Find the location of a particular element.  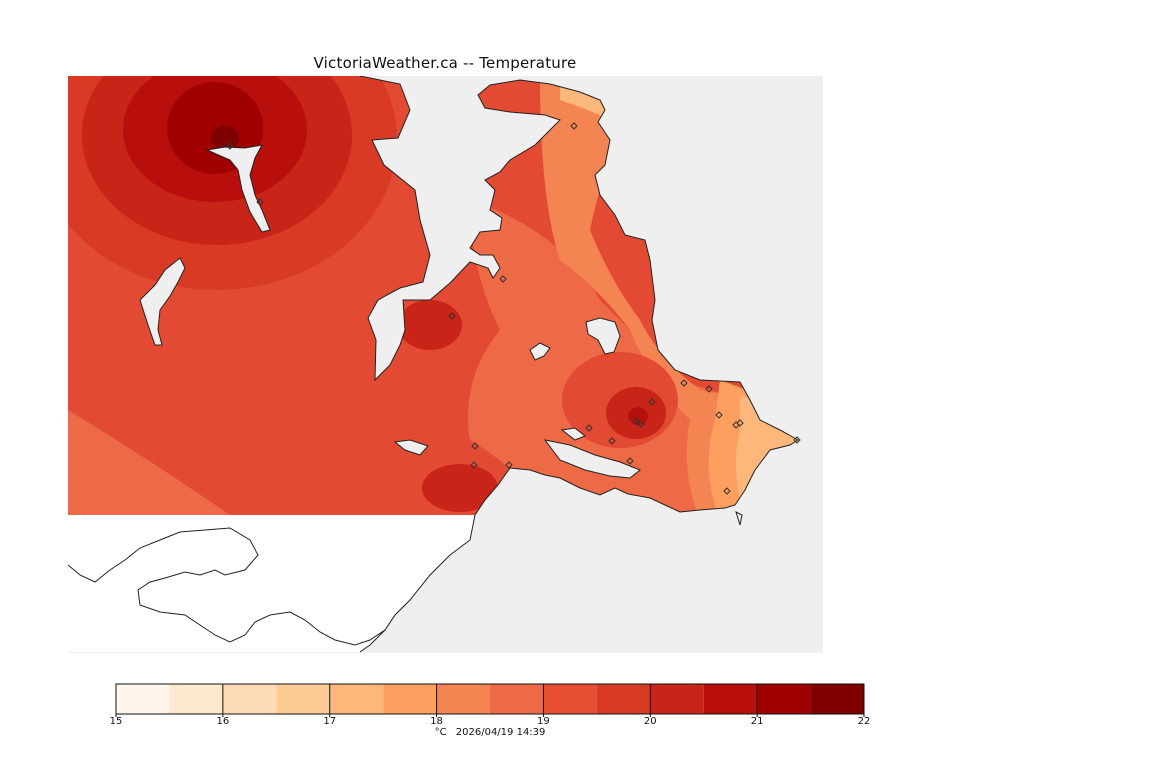

legend-tick-label: 22 is located at coordinates (864, 721).